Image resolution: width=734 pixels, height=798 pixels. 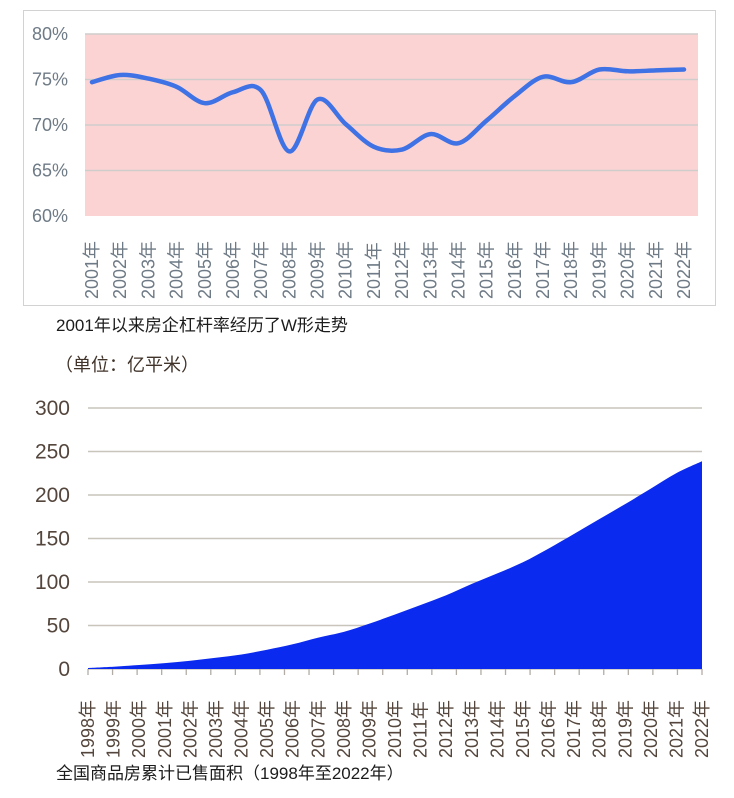 What do you see at coordinates (114, 729) in the screenshot?
I see `x-axis-tick-label: 1999年` at bounding box center [114, 729].